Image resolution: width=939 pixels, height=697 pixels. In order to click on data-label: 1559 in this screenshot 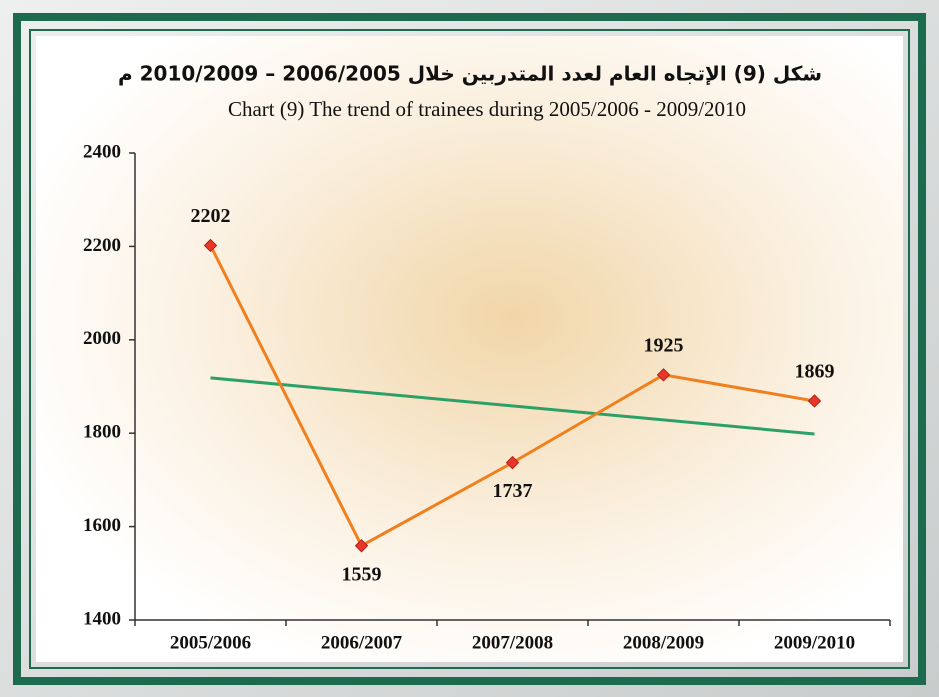, I will do `click(362, 574)`.